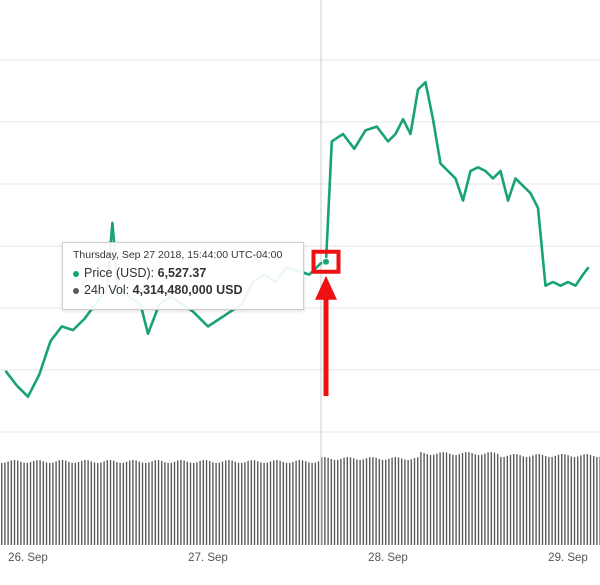 Image resolution: width=600 pixels, height=585 pixels. I want to click on tooltip-price-row: Price (USD): 6,527.37, so click(184, 273).